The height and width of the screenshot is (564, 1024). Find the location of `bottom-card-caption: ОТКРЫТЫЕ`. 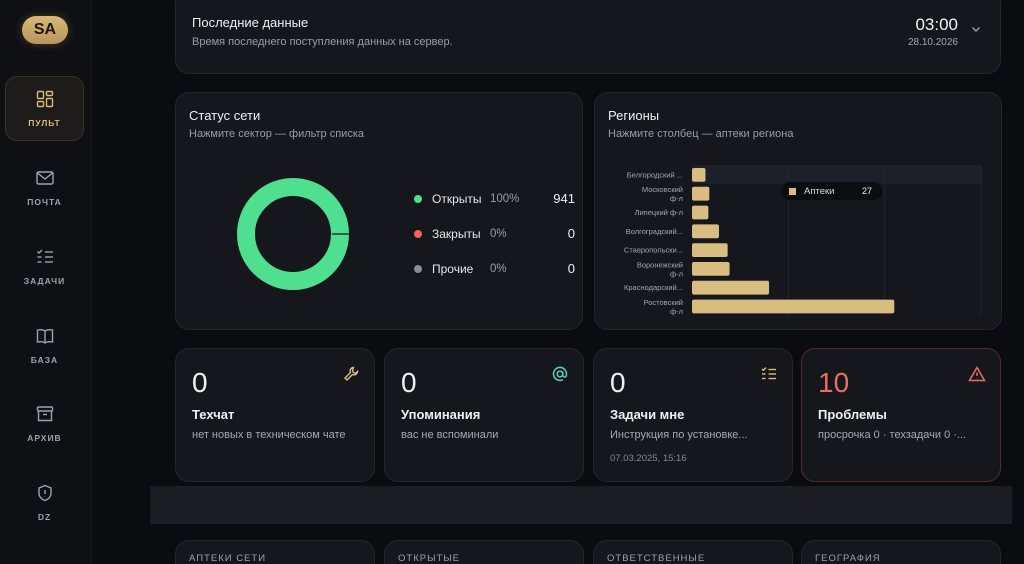

bottom-card-caption: ОТКРЫТЫЕ is located at coordinates (429, 558).